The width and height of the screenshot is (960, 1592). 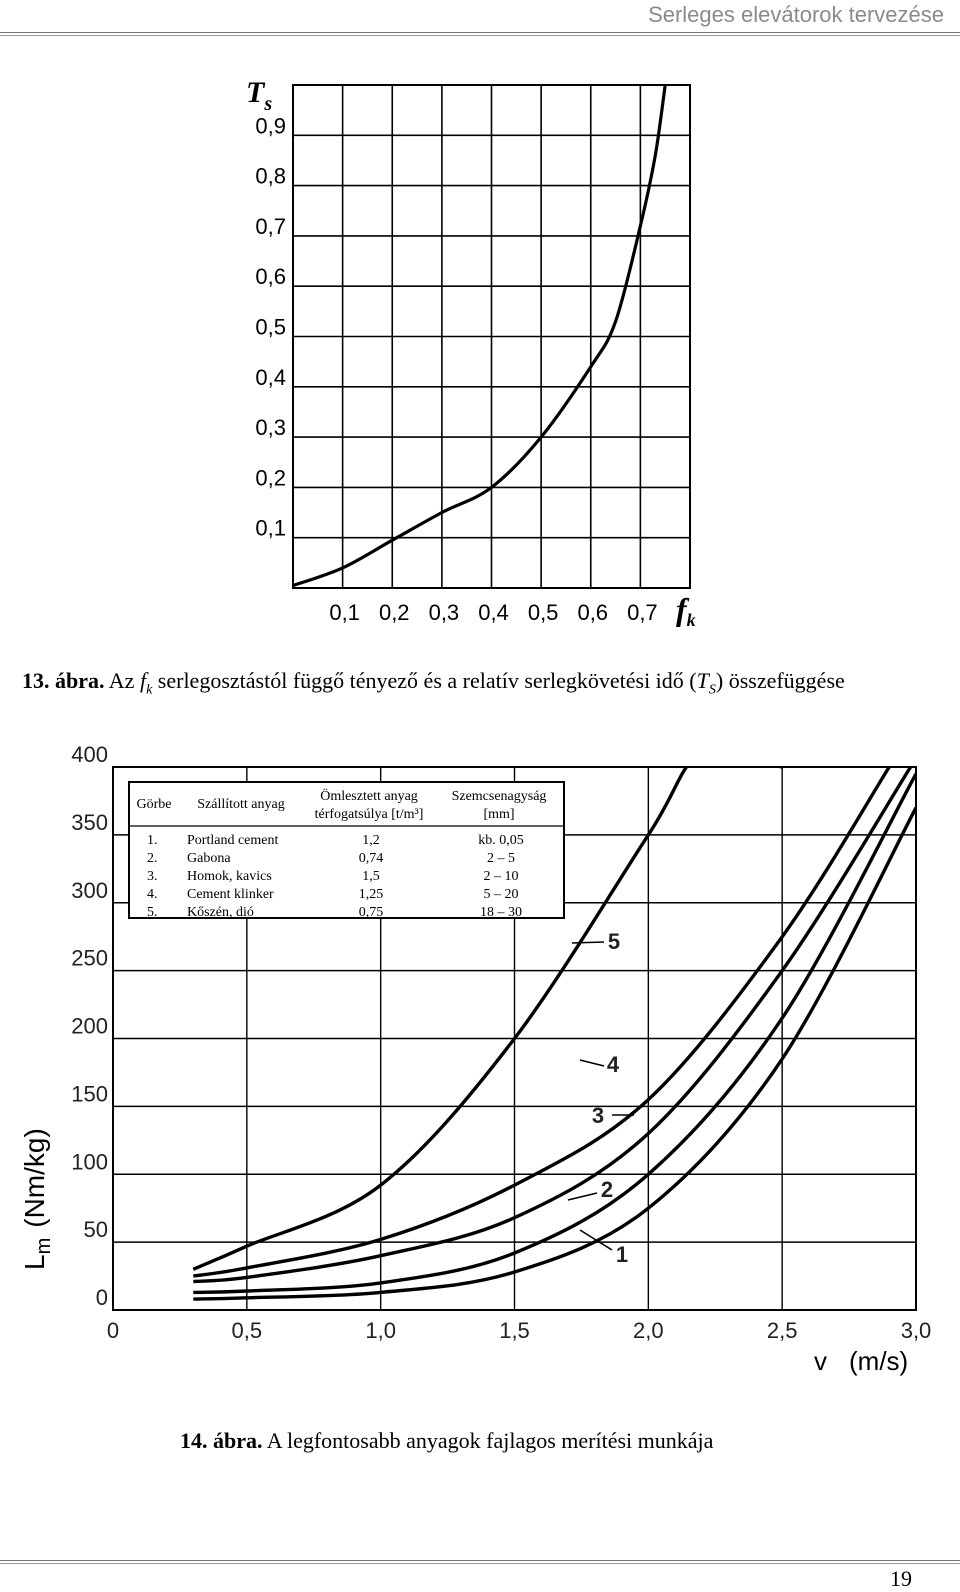 I want to click on figure13-caption-text-after: ) összefüggése, so click(x=780, y=680).